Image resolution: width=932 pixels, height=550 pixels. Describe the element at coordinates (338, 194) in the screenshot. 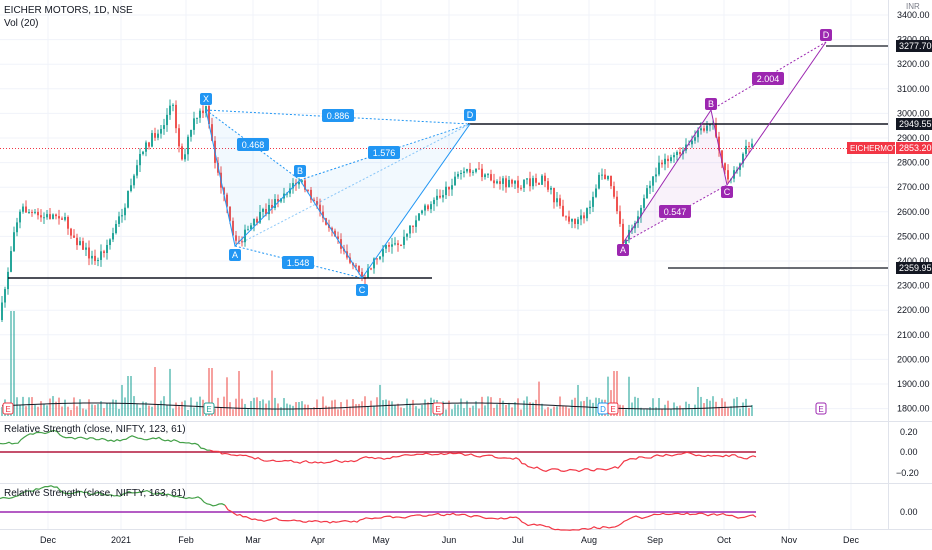

I see `harmonic-pattern-blue` at that location.